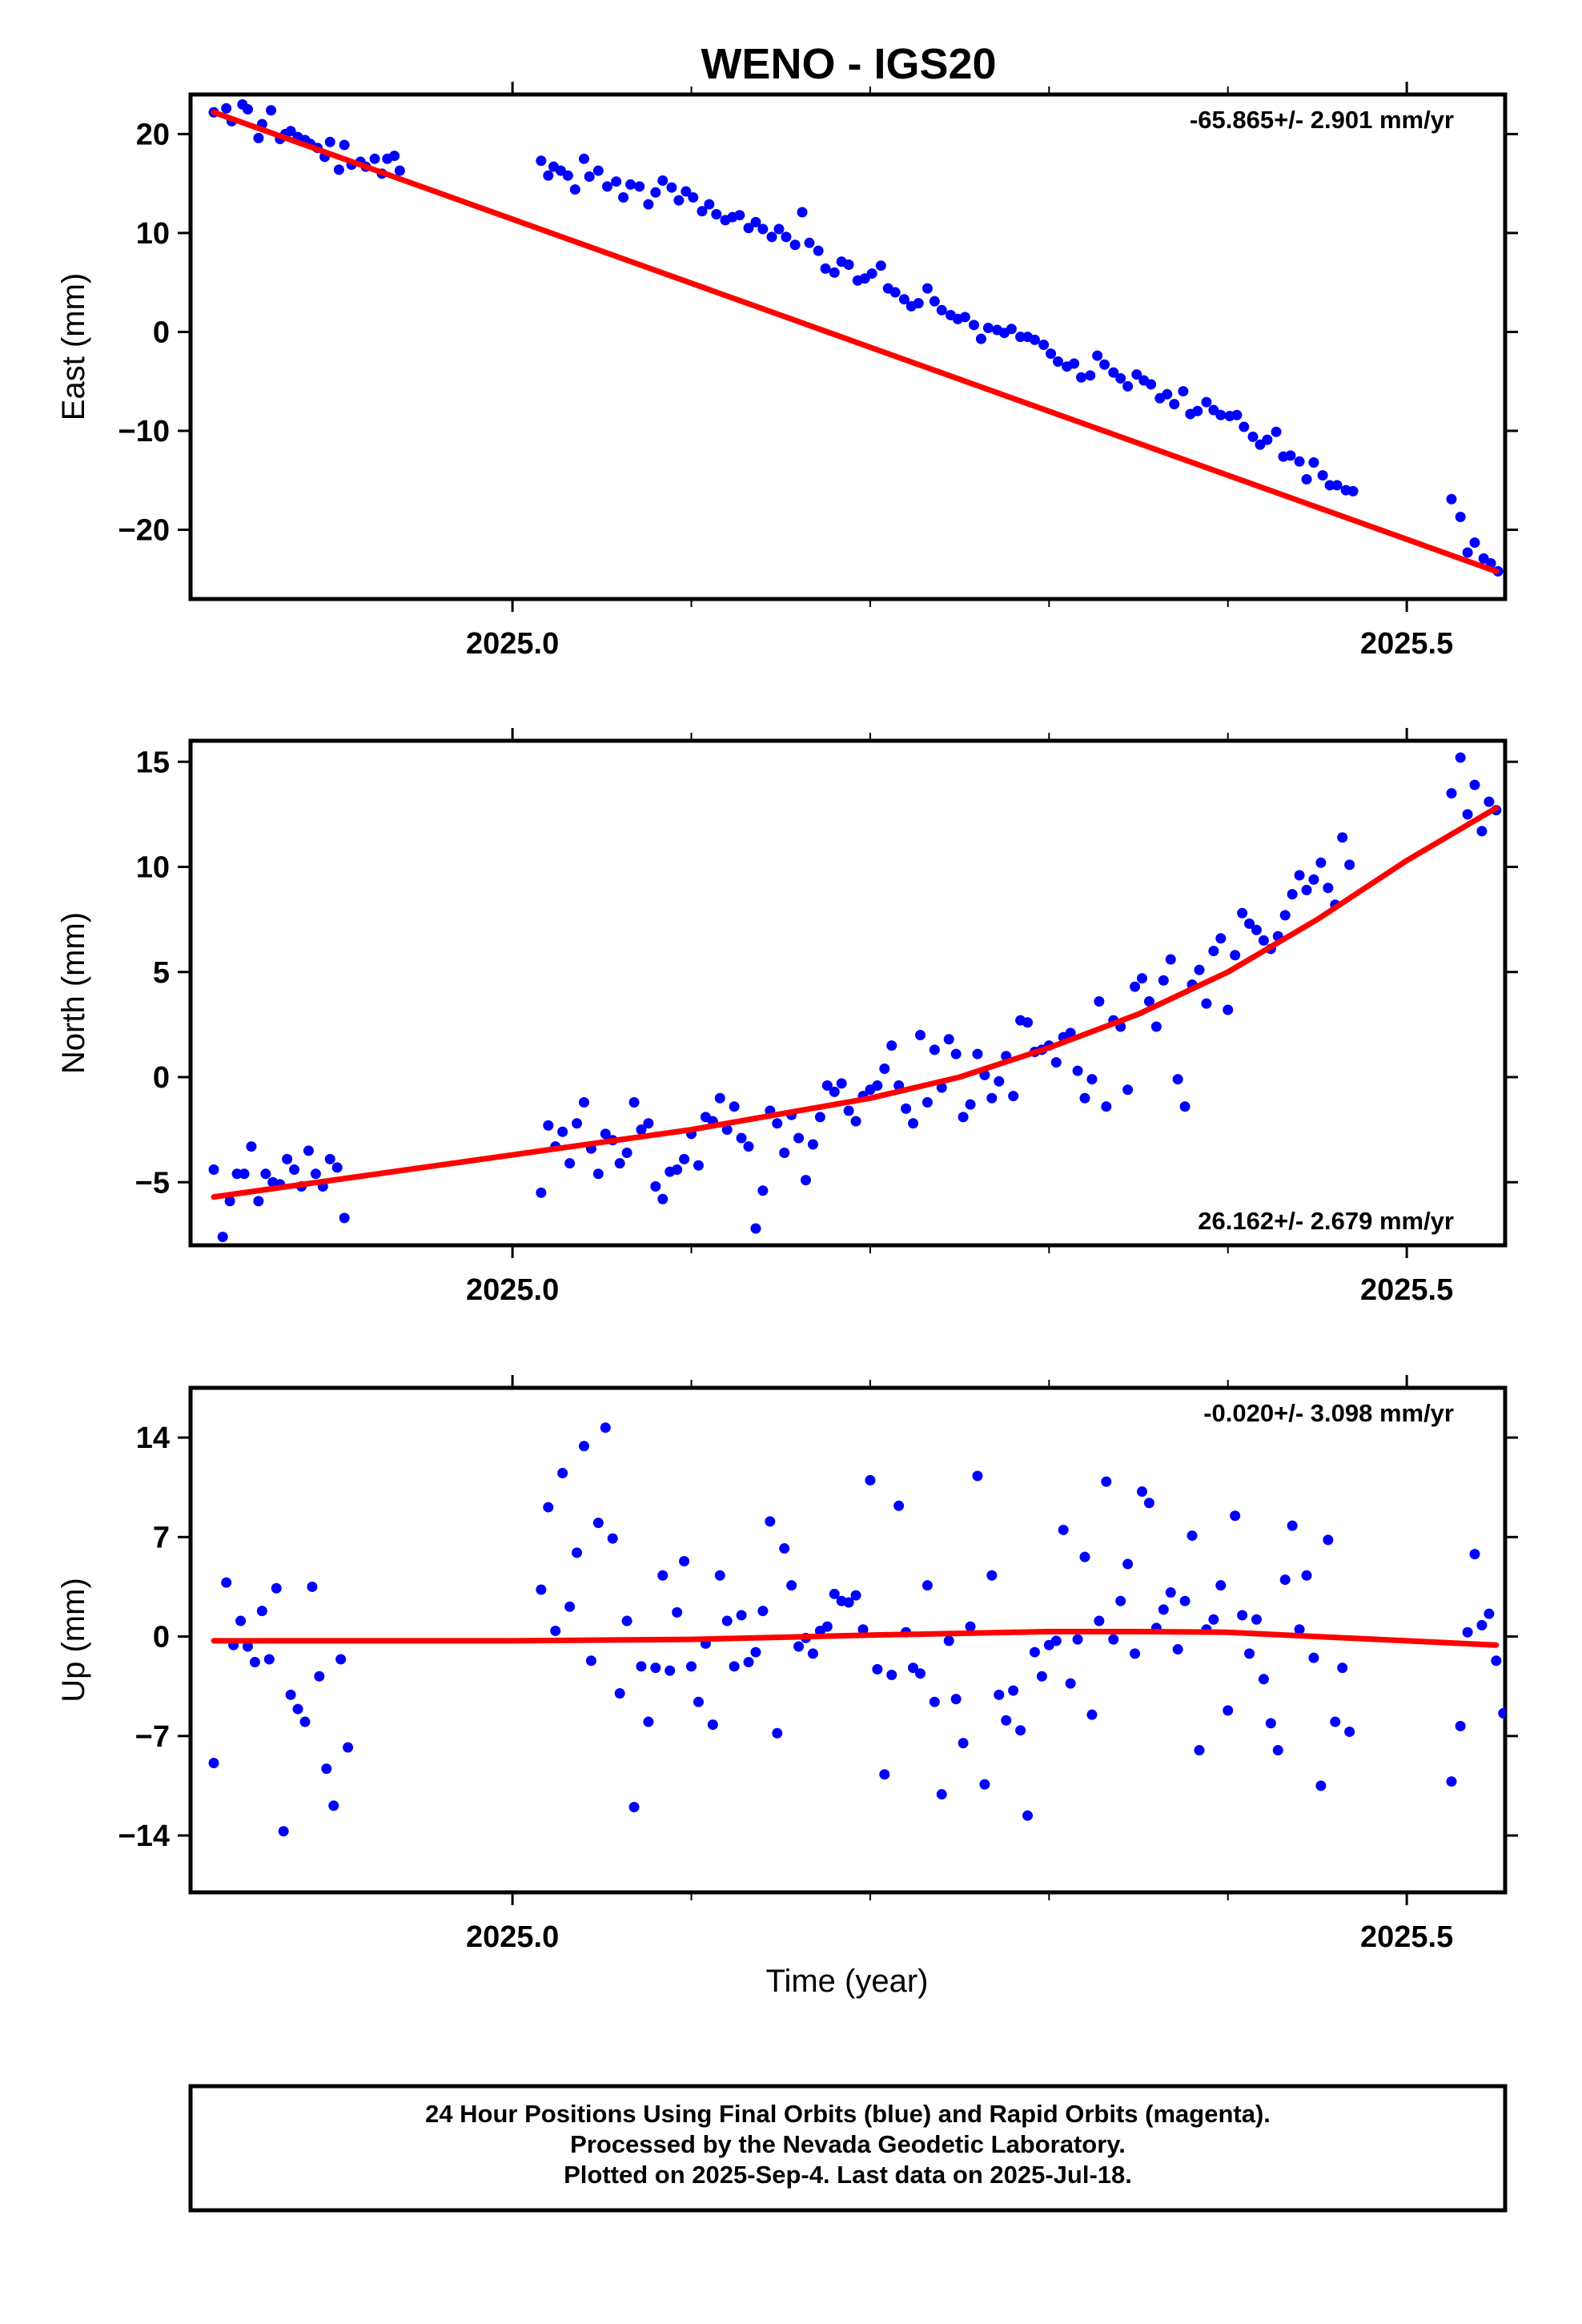 The width and height of the screenshot is (1582, 2324). Describe the element at coordinates (144, 1836) in the screenshot. I see `up-y-tick-label: −14` at that location.